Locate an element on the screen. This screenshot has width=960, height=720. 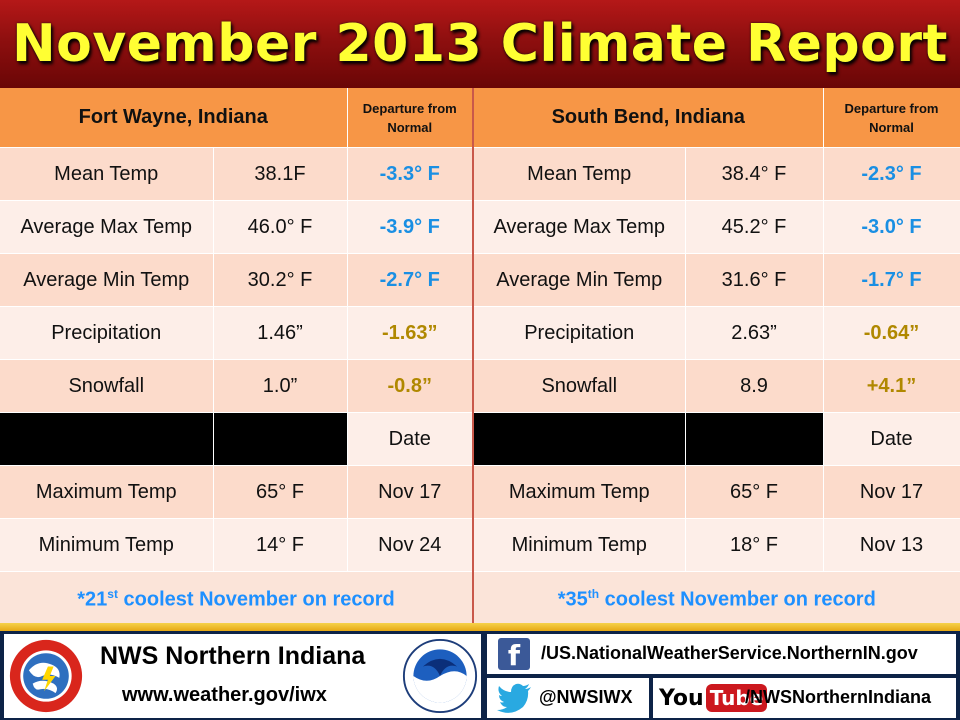
rank-suffix: st is located at coordinates (112, 594).